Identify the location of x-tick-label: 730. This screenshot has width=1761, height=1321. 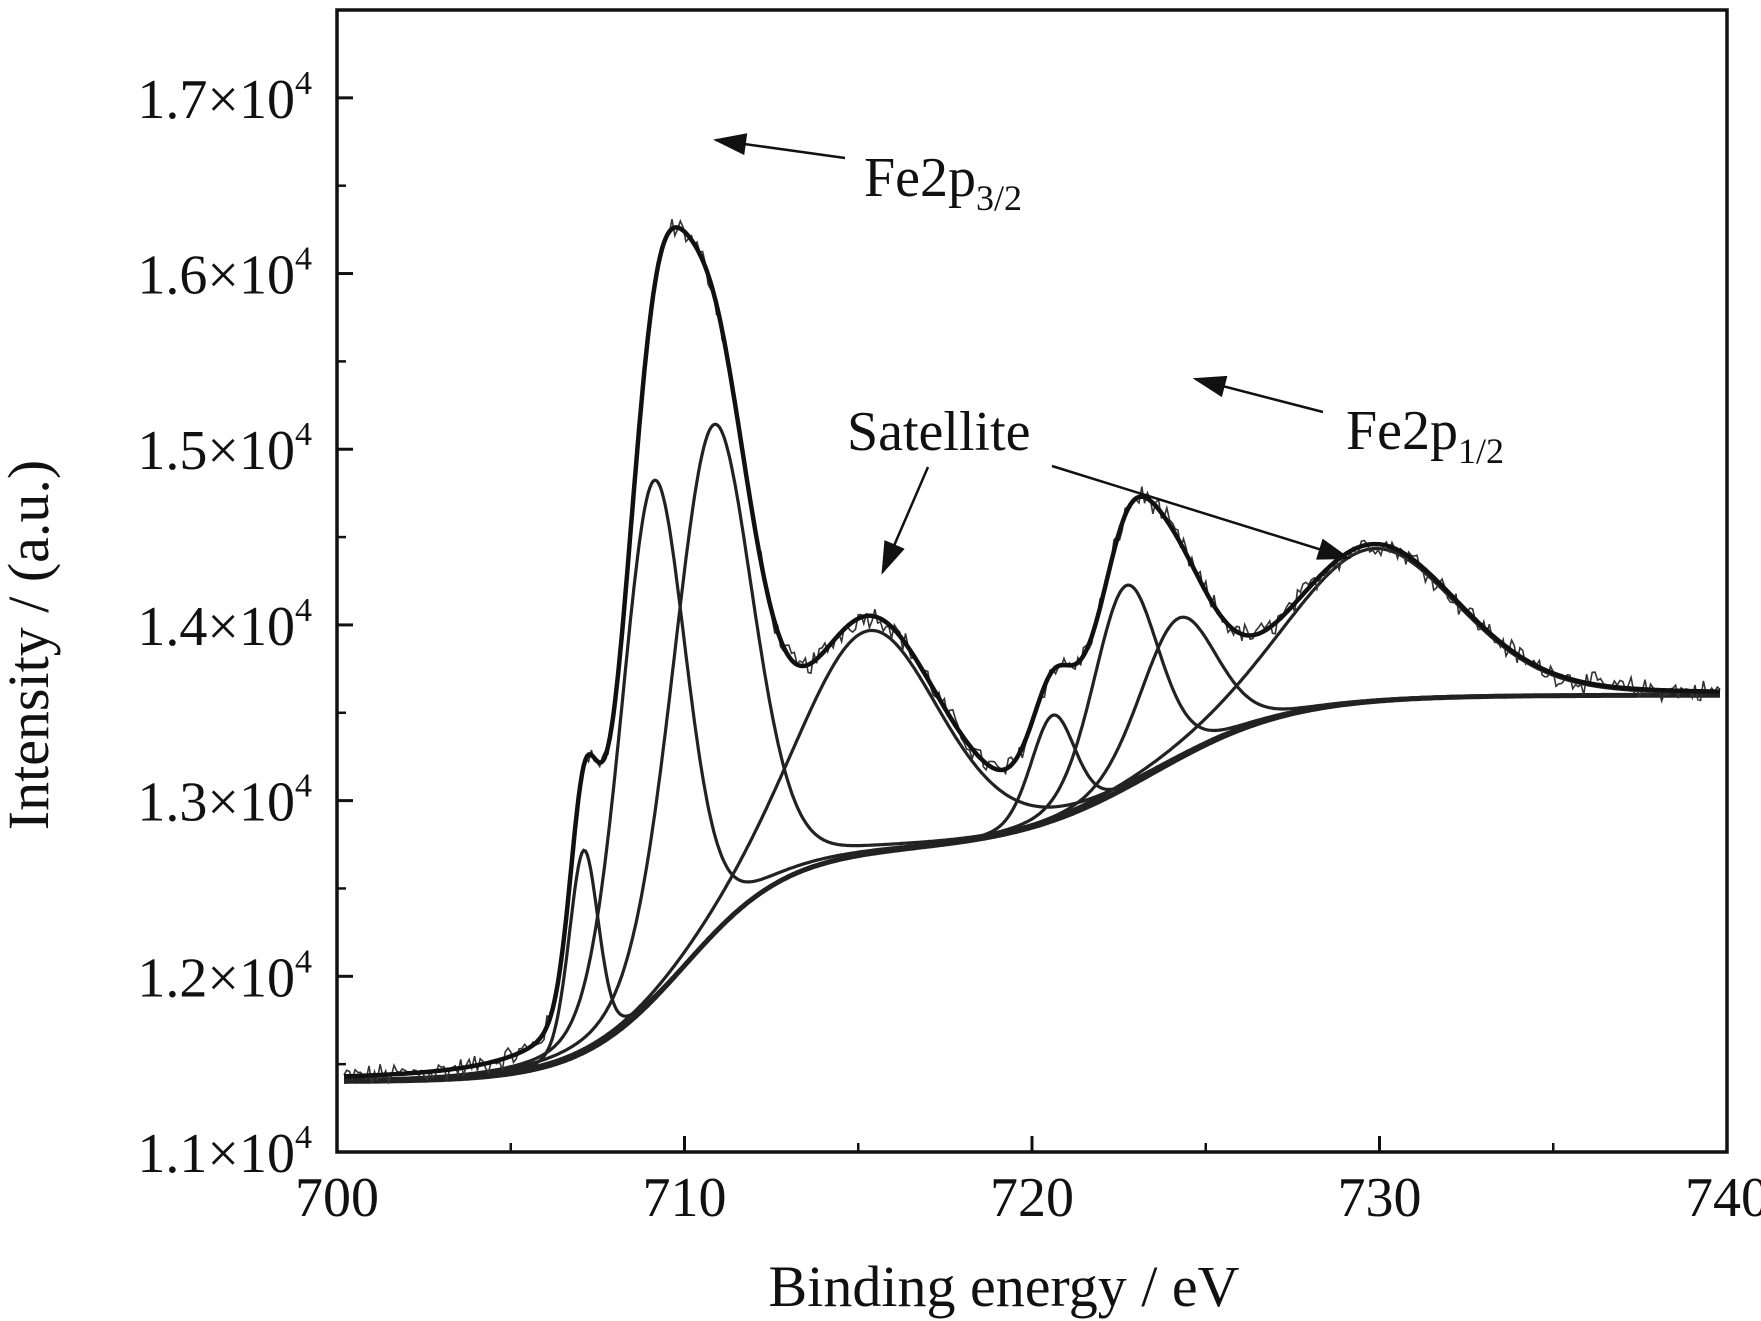
(1380, 1198).